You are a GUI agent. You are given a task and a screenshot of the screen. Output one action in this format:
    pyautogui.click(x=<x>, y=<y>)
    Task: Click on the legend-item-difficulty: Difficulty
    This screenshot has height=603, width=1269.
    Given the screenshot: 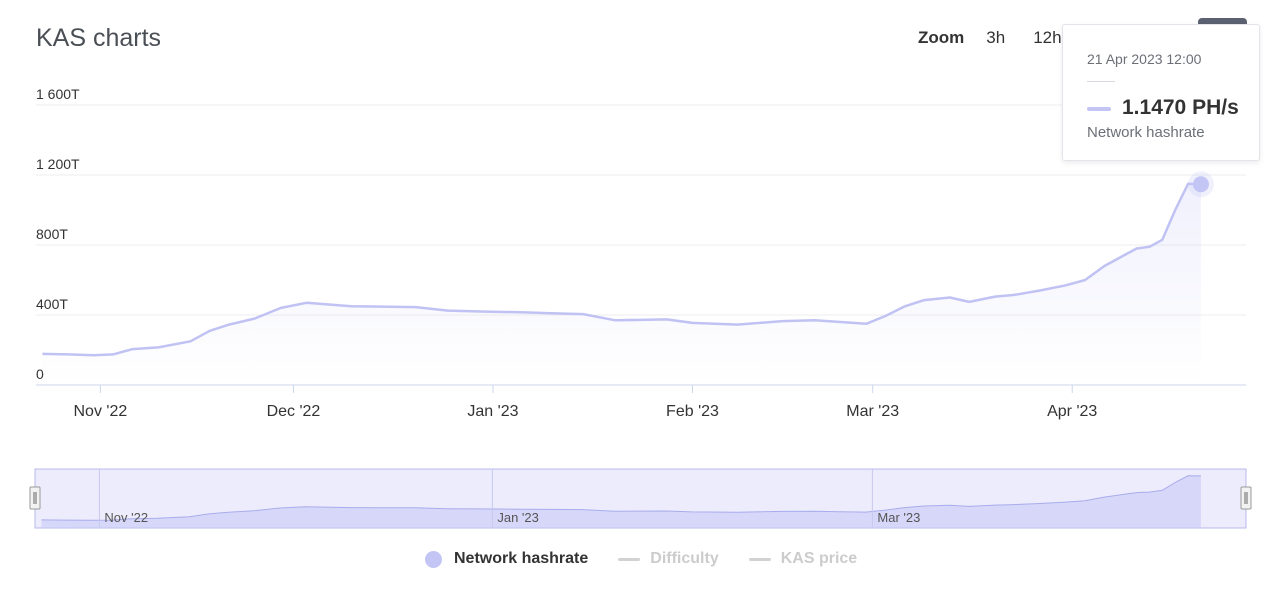 What is the action you would take?
    pyautogui.click(x=668, y=559)
    